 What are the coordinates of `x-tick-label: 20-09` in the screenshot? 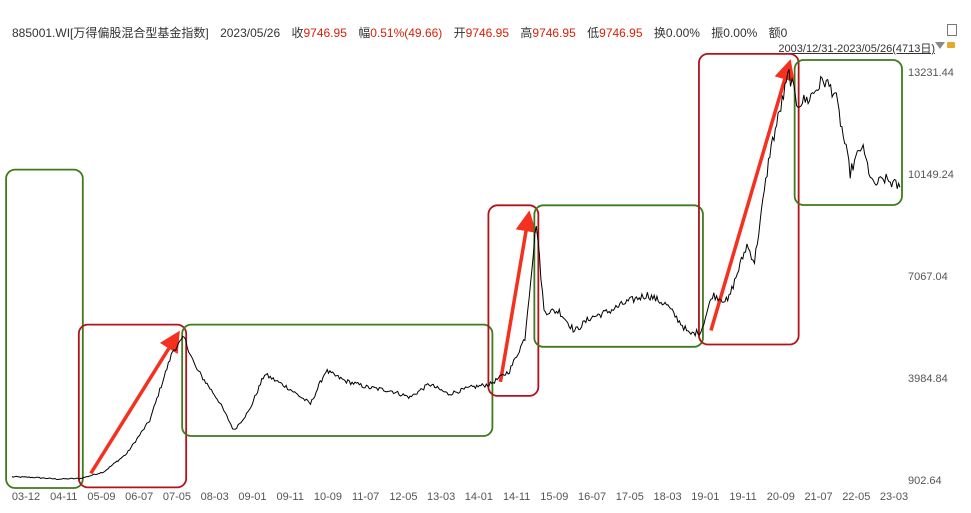 It's located at (781, 497).